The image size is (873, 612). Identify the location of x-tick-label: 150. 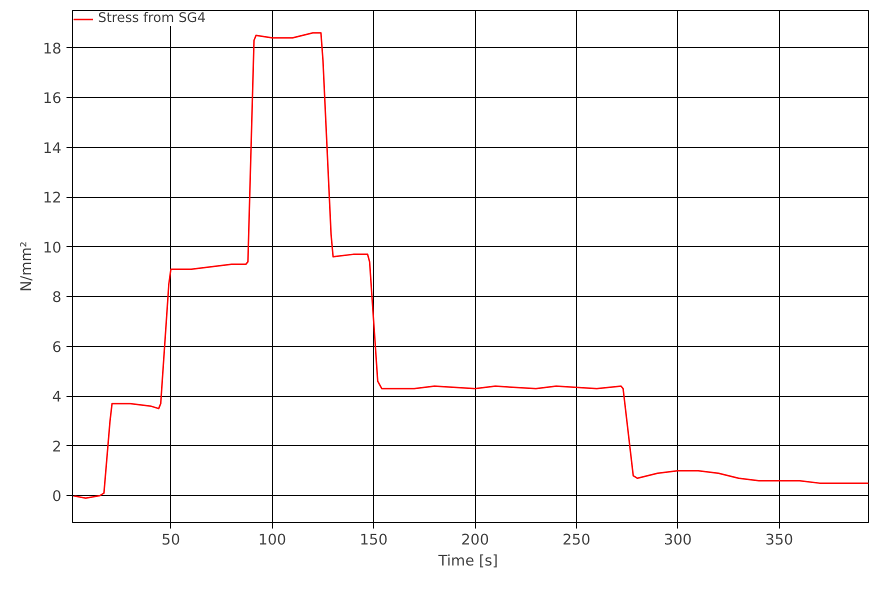
(374, 540).